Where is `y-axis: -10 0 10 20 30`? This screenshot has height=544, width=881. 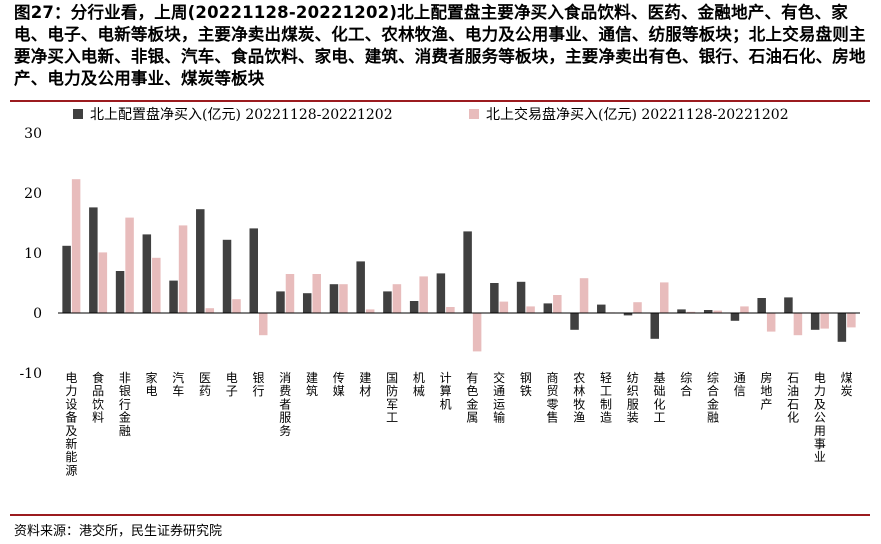
y-axis: -10 0 10 20 30 is located at coordinates (30, 254).